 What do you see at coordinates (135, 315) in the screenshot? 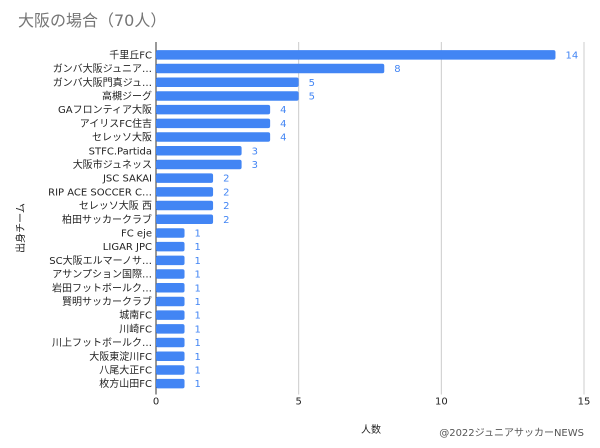
I see `category-label: 城南FC` at bounding box center [135, 315].